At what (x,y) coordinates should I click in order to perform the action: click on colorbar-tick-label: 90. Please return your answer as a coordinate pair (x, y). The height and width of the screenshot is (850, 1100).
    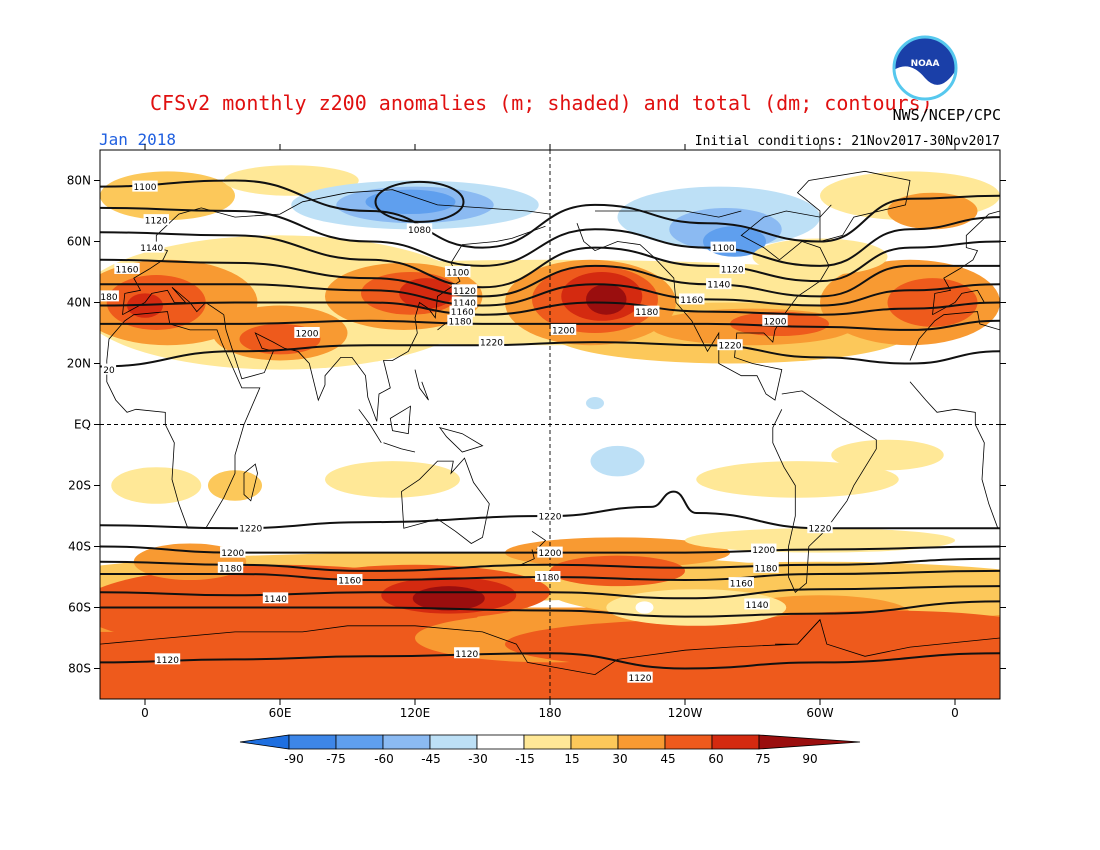
    Looking at the image, I should click on (809, 759).